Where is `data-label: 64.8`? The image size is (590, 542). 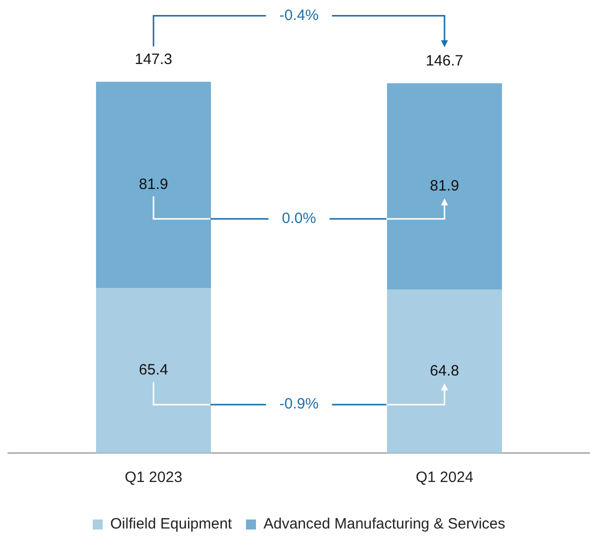 data-label: 64.8 is located at coordinates (445, 371).